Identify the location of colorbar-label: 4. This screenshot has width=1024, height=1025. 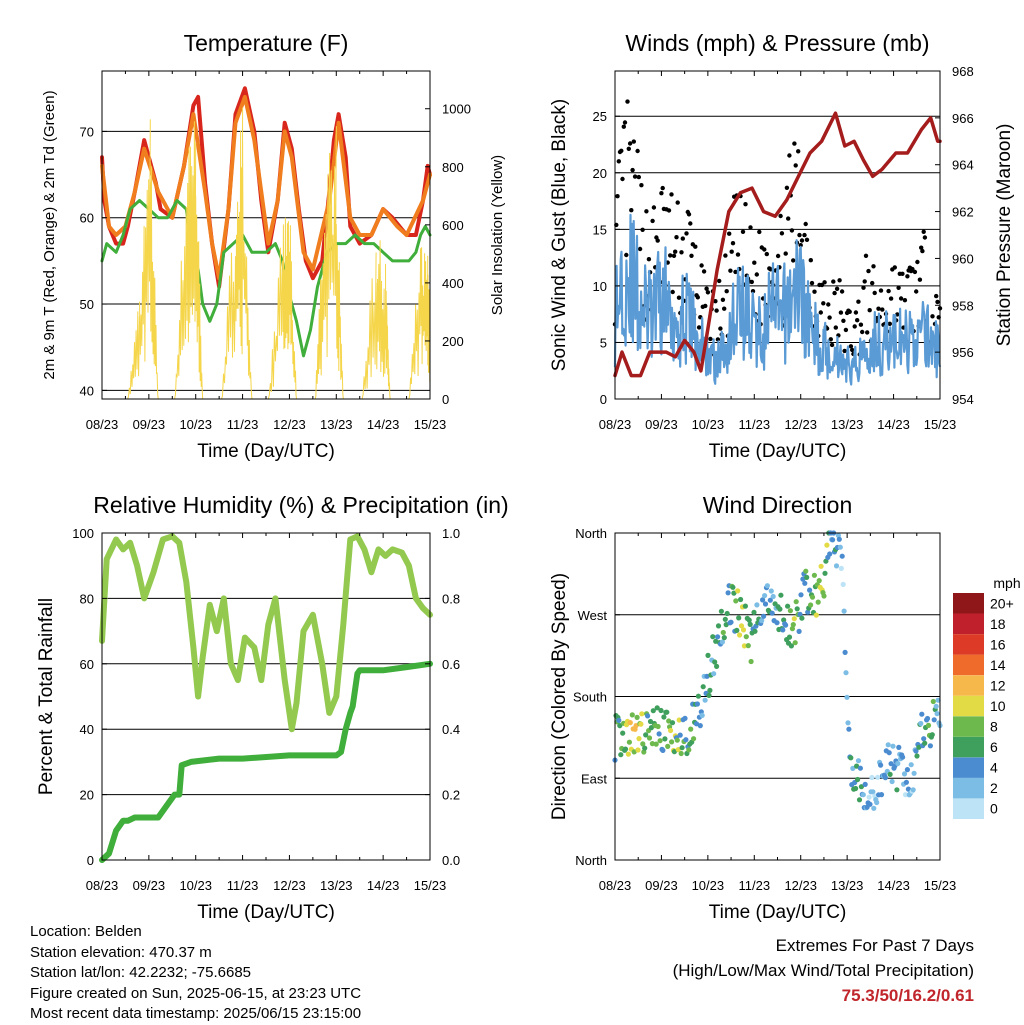
(994, 768).